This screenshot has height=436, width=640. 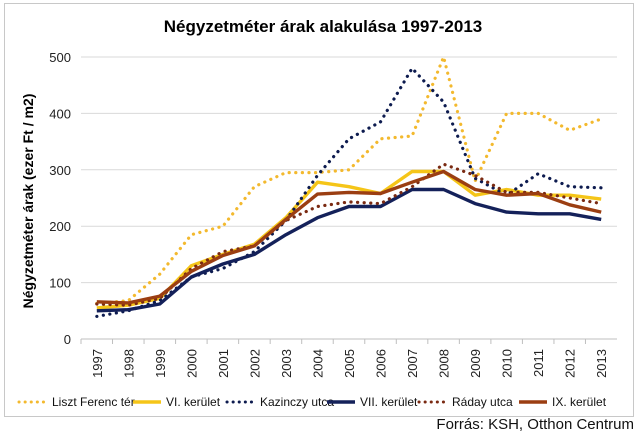 What do you see at coordinates (507, 363) in the screenshot?
I see `x-tick-label: 2010` at bounding box center [507, 363].